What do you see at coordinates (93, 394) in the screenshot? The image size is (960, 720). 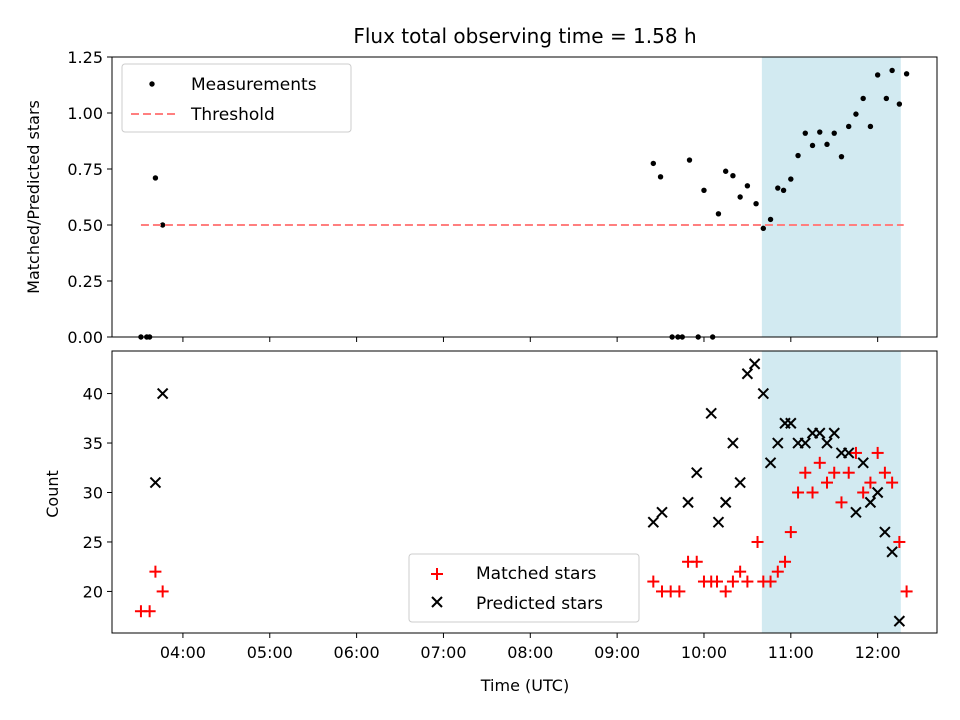 I see `y-tick-label: 40` at bounding box center [93, 394].